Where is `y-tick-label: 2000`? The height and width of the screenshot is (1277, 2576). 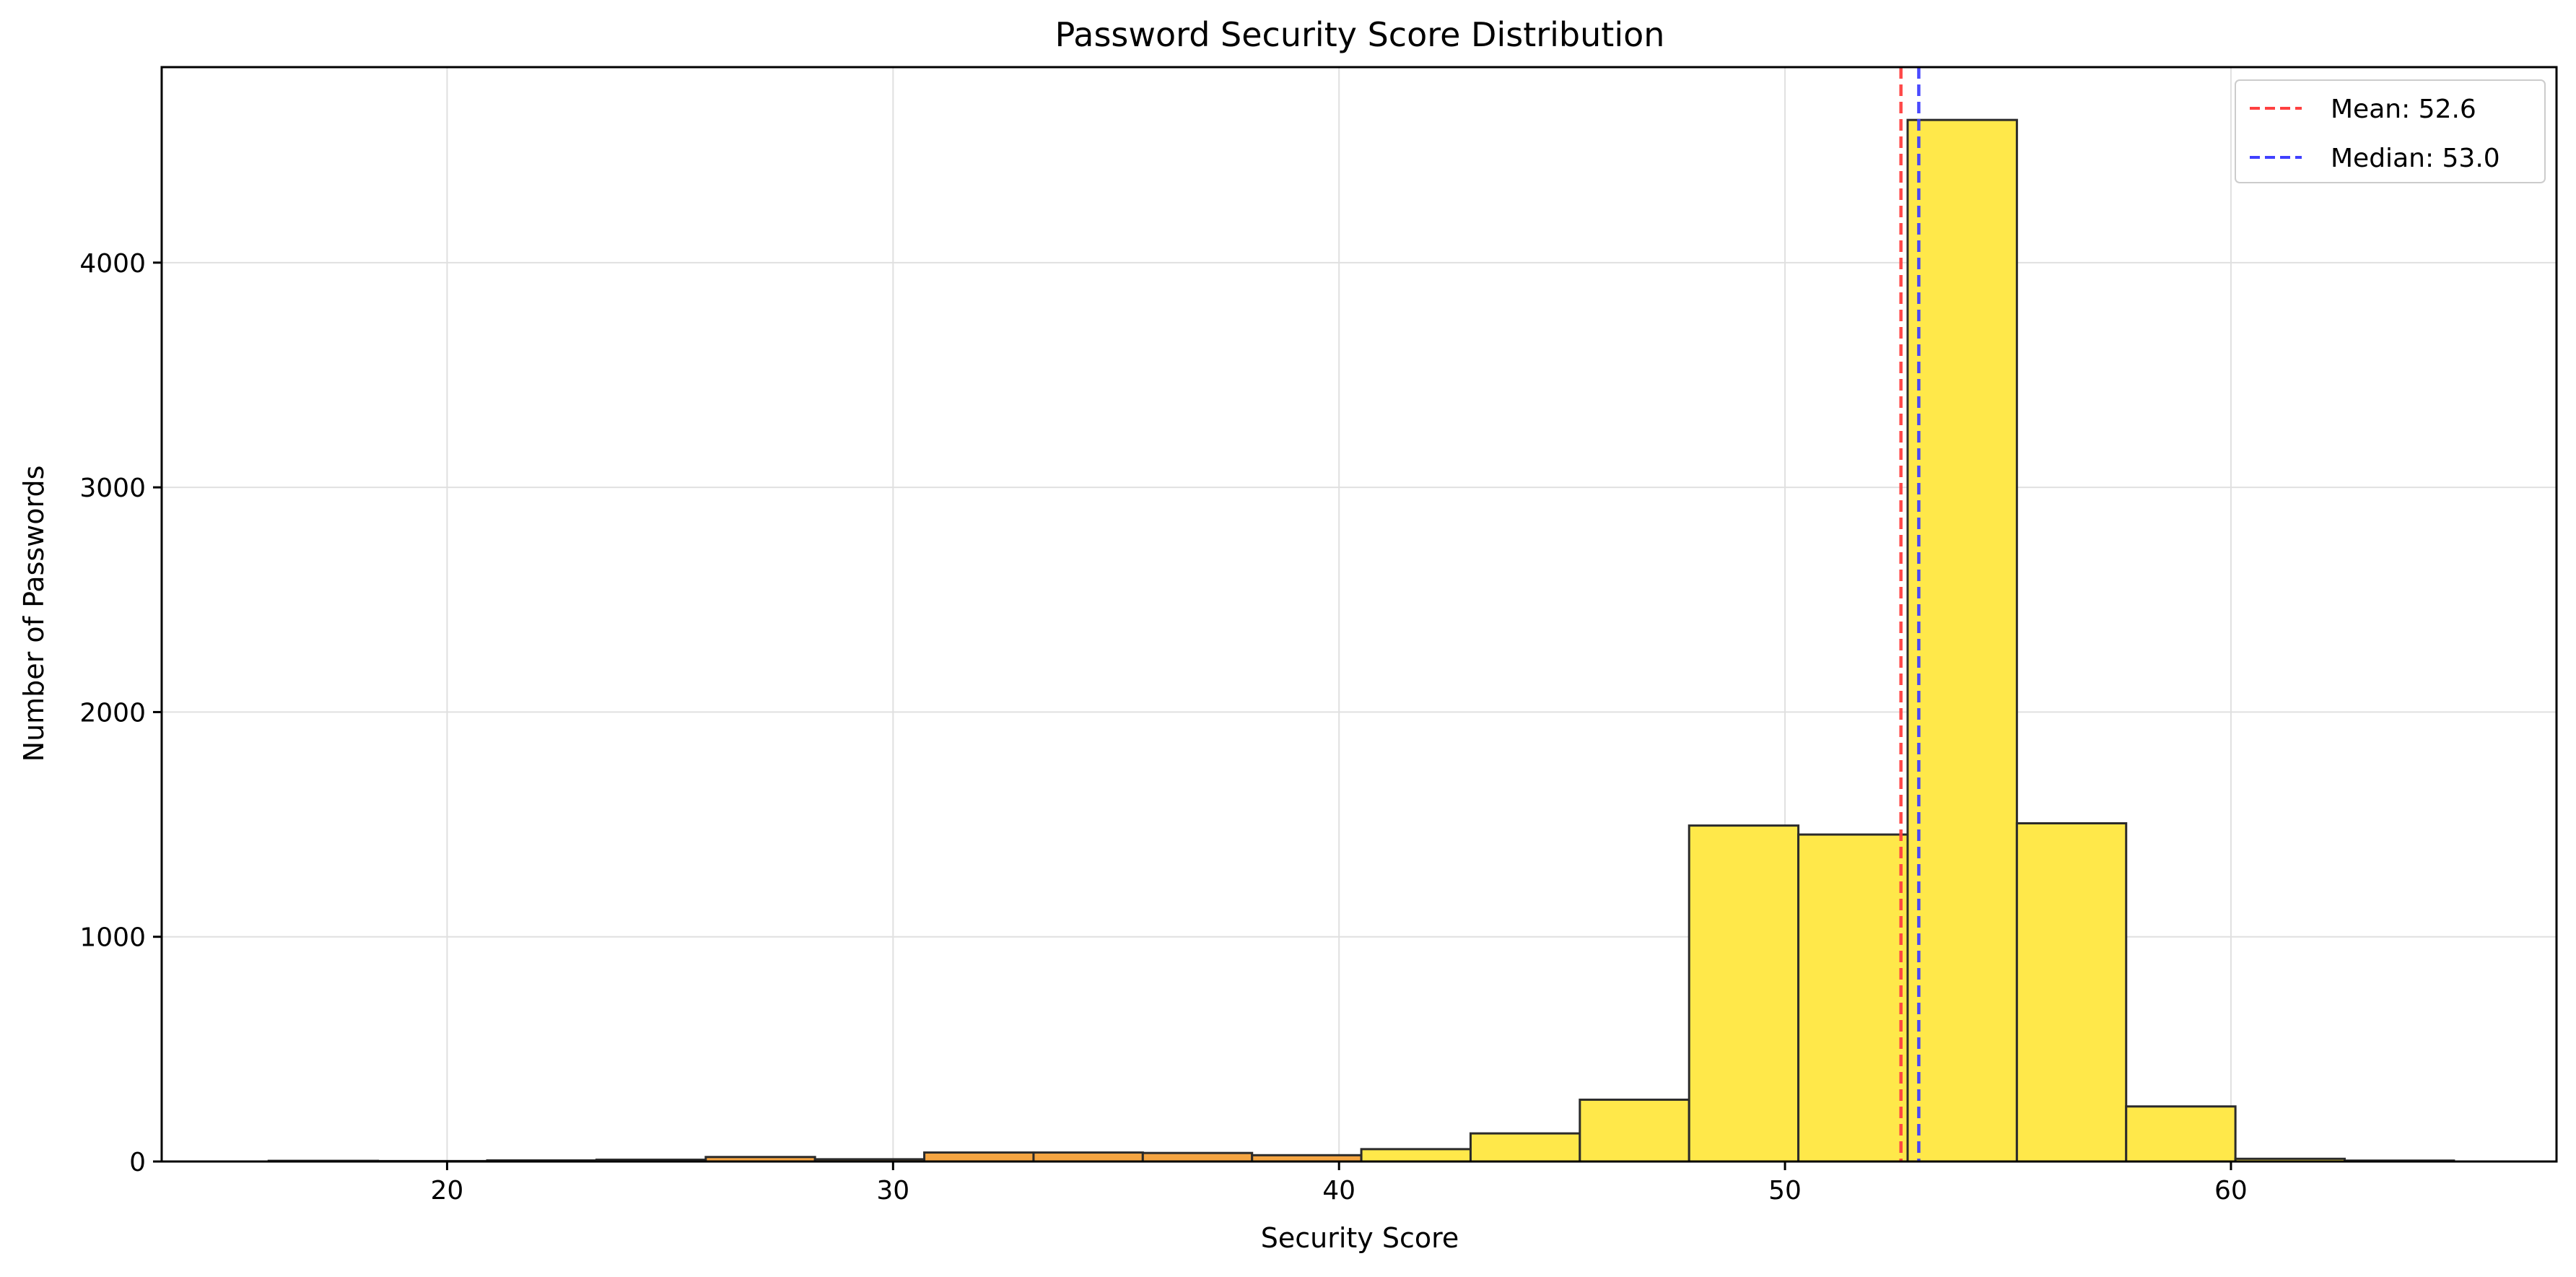
y-tick-label: 2000 is located at coordinates (112, 713).